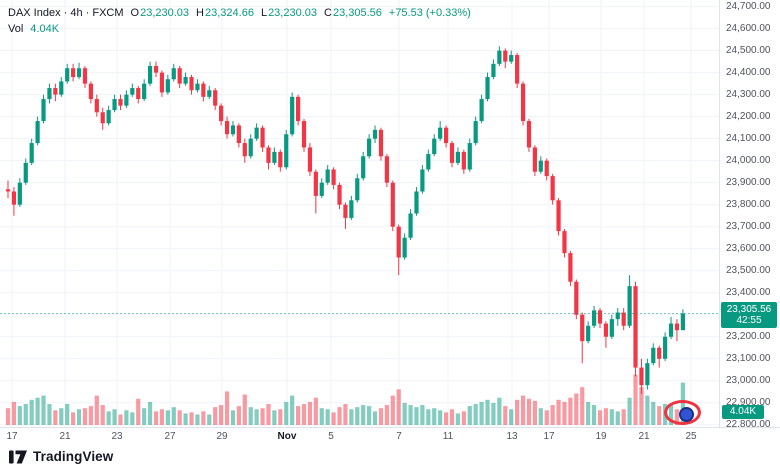 The image size is (780, 470). I want to click on open-label: O, so click(135, 13).